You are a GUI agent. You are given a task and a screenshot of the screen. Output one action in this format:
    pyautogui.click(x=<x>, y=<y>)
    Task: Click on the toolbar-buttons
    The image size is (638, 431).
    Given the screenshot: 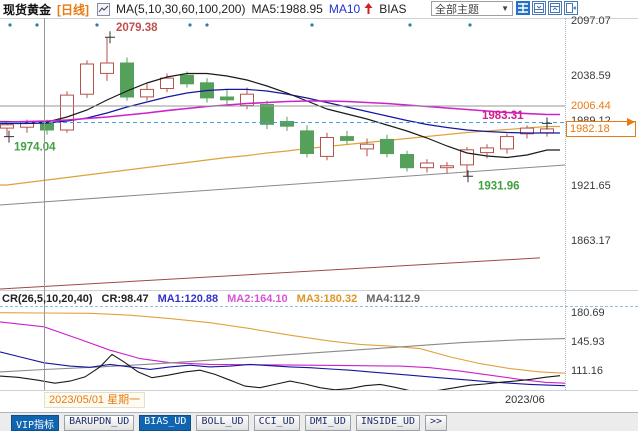 What is the action you would take?
    pyautogui.click(x=547, y=8)
    